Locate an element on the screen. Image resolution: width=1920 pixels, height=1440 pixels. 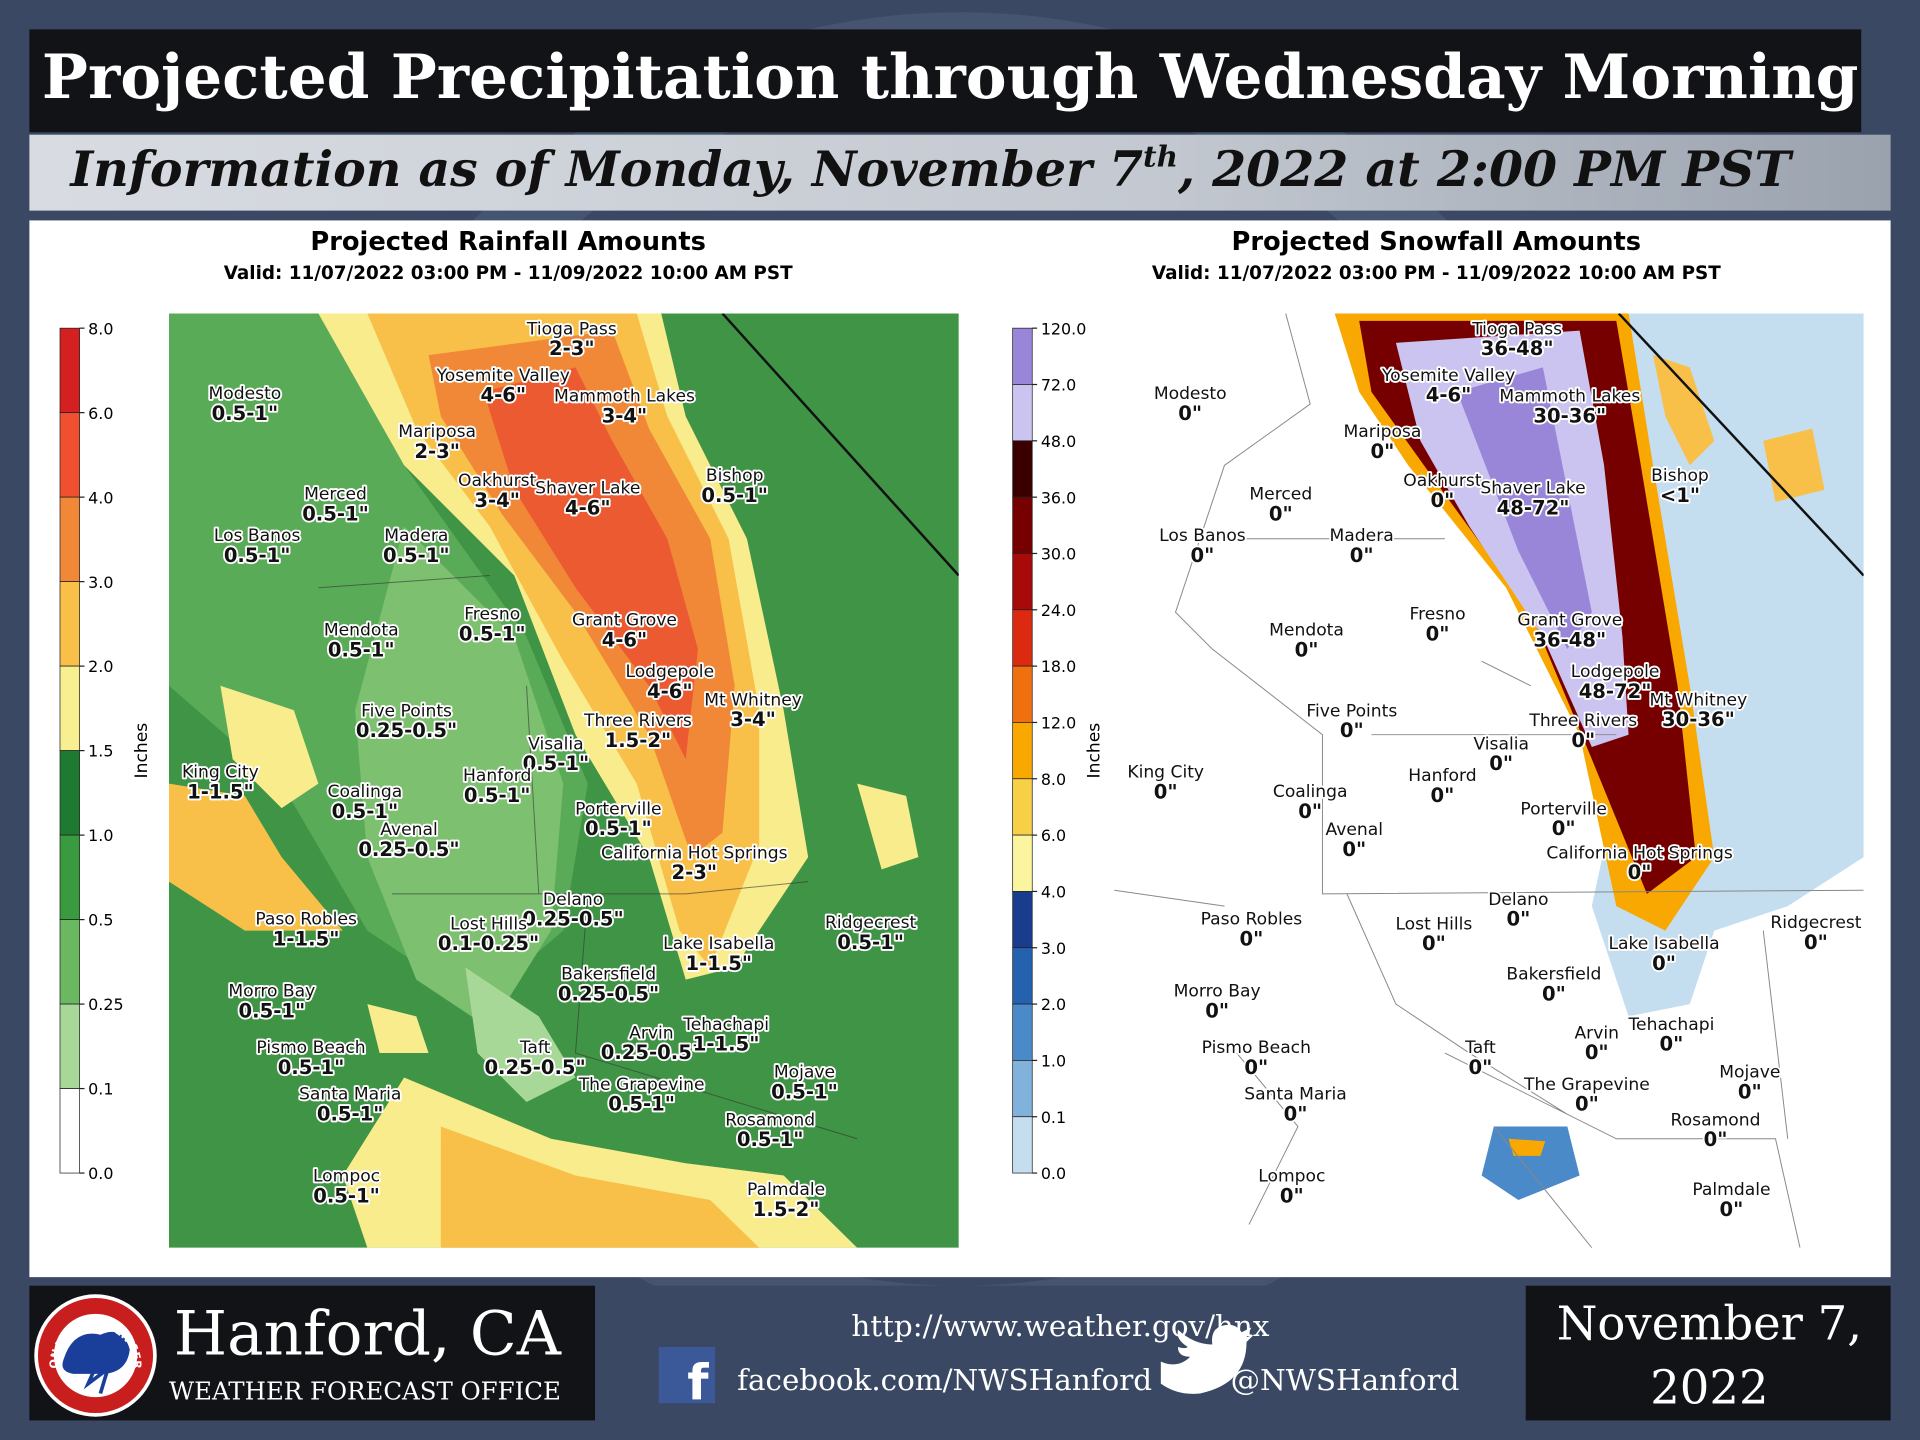
legend-tick-label: 0.25 is located at coordinates (105, 1004).